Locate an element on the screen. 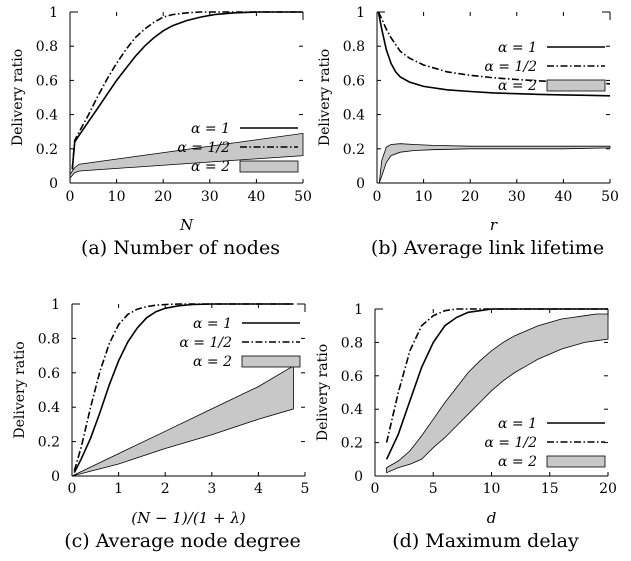 This screenshot has height=561, width=631. x-tick-label: 3 is located at coordinates (211, 489).